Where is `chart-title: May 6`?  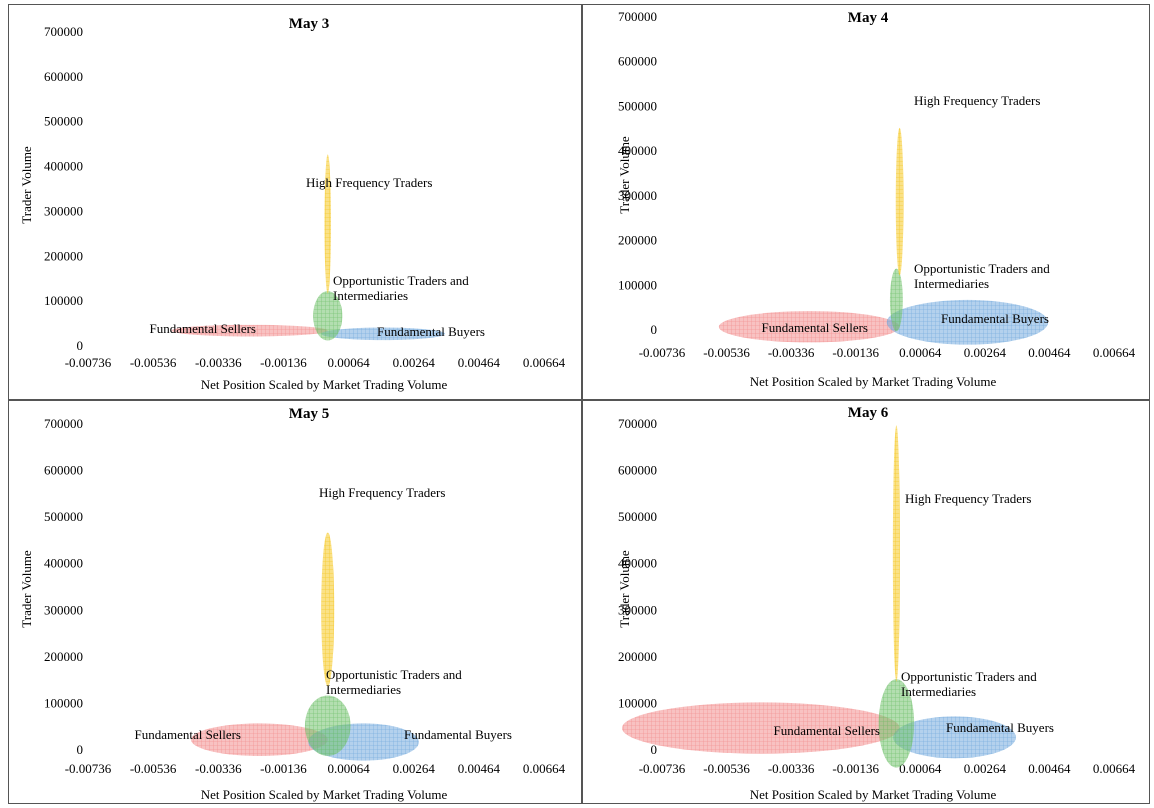
chart-title: May 6 is located at coordinates (868, 413).